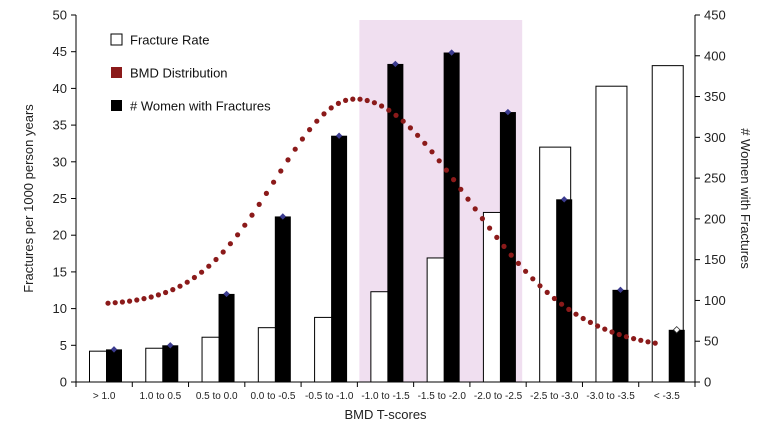  What do you see at coordinates (60, 125) in the screenshot?
I see `y-tick-label-left: 35` at bounding box center [60, 125].